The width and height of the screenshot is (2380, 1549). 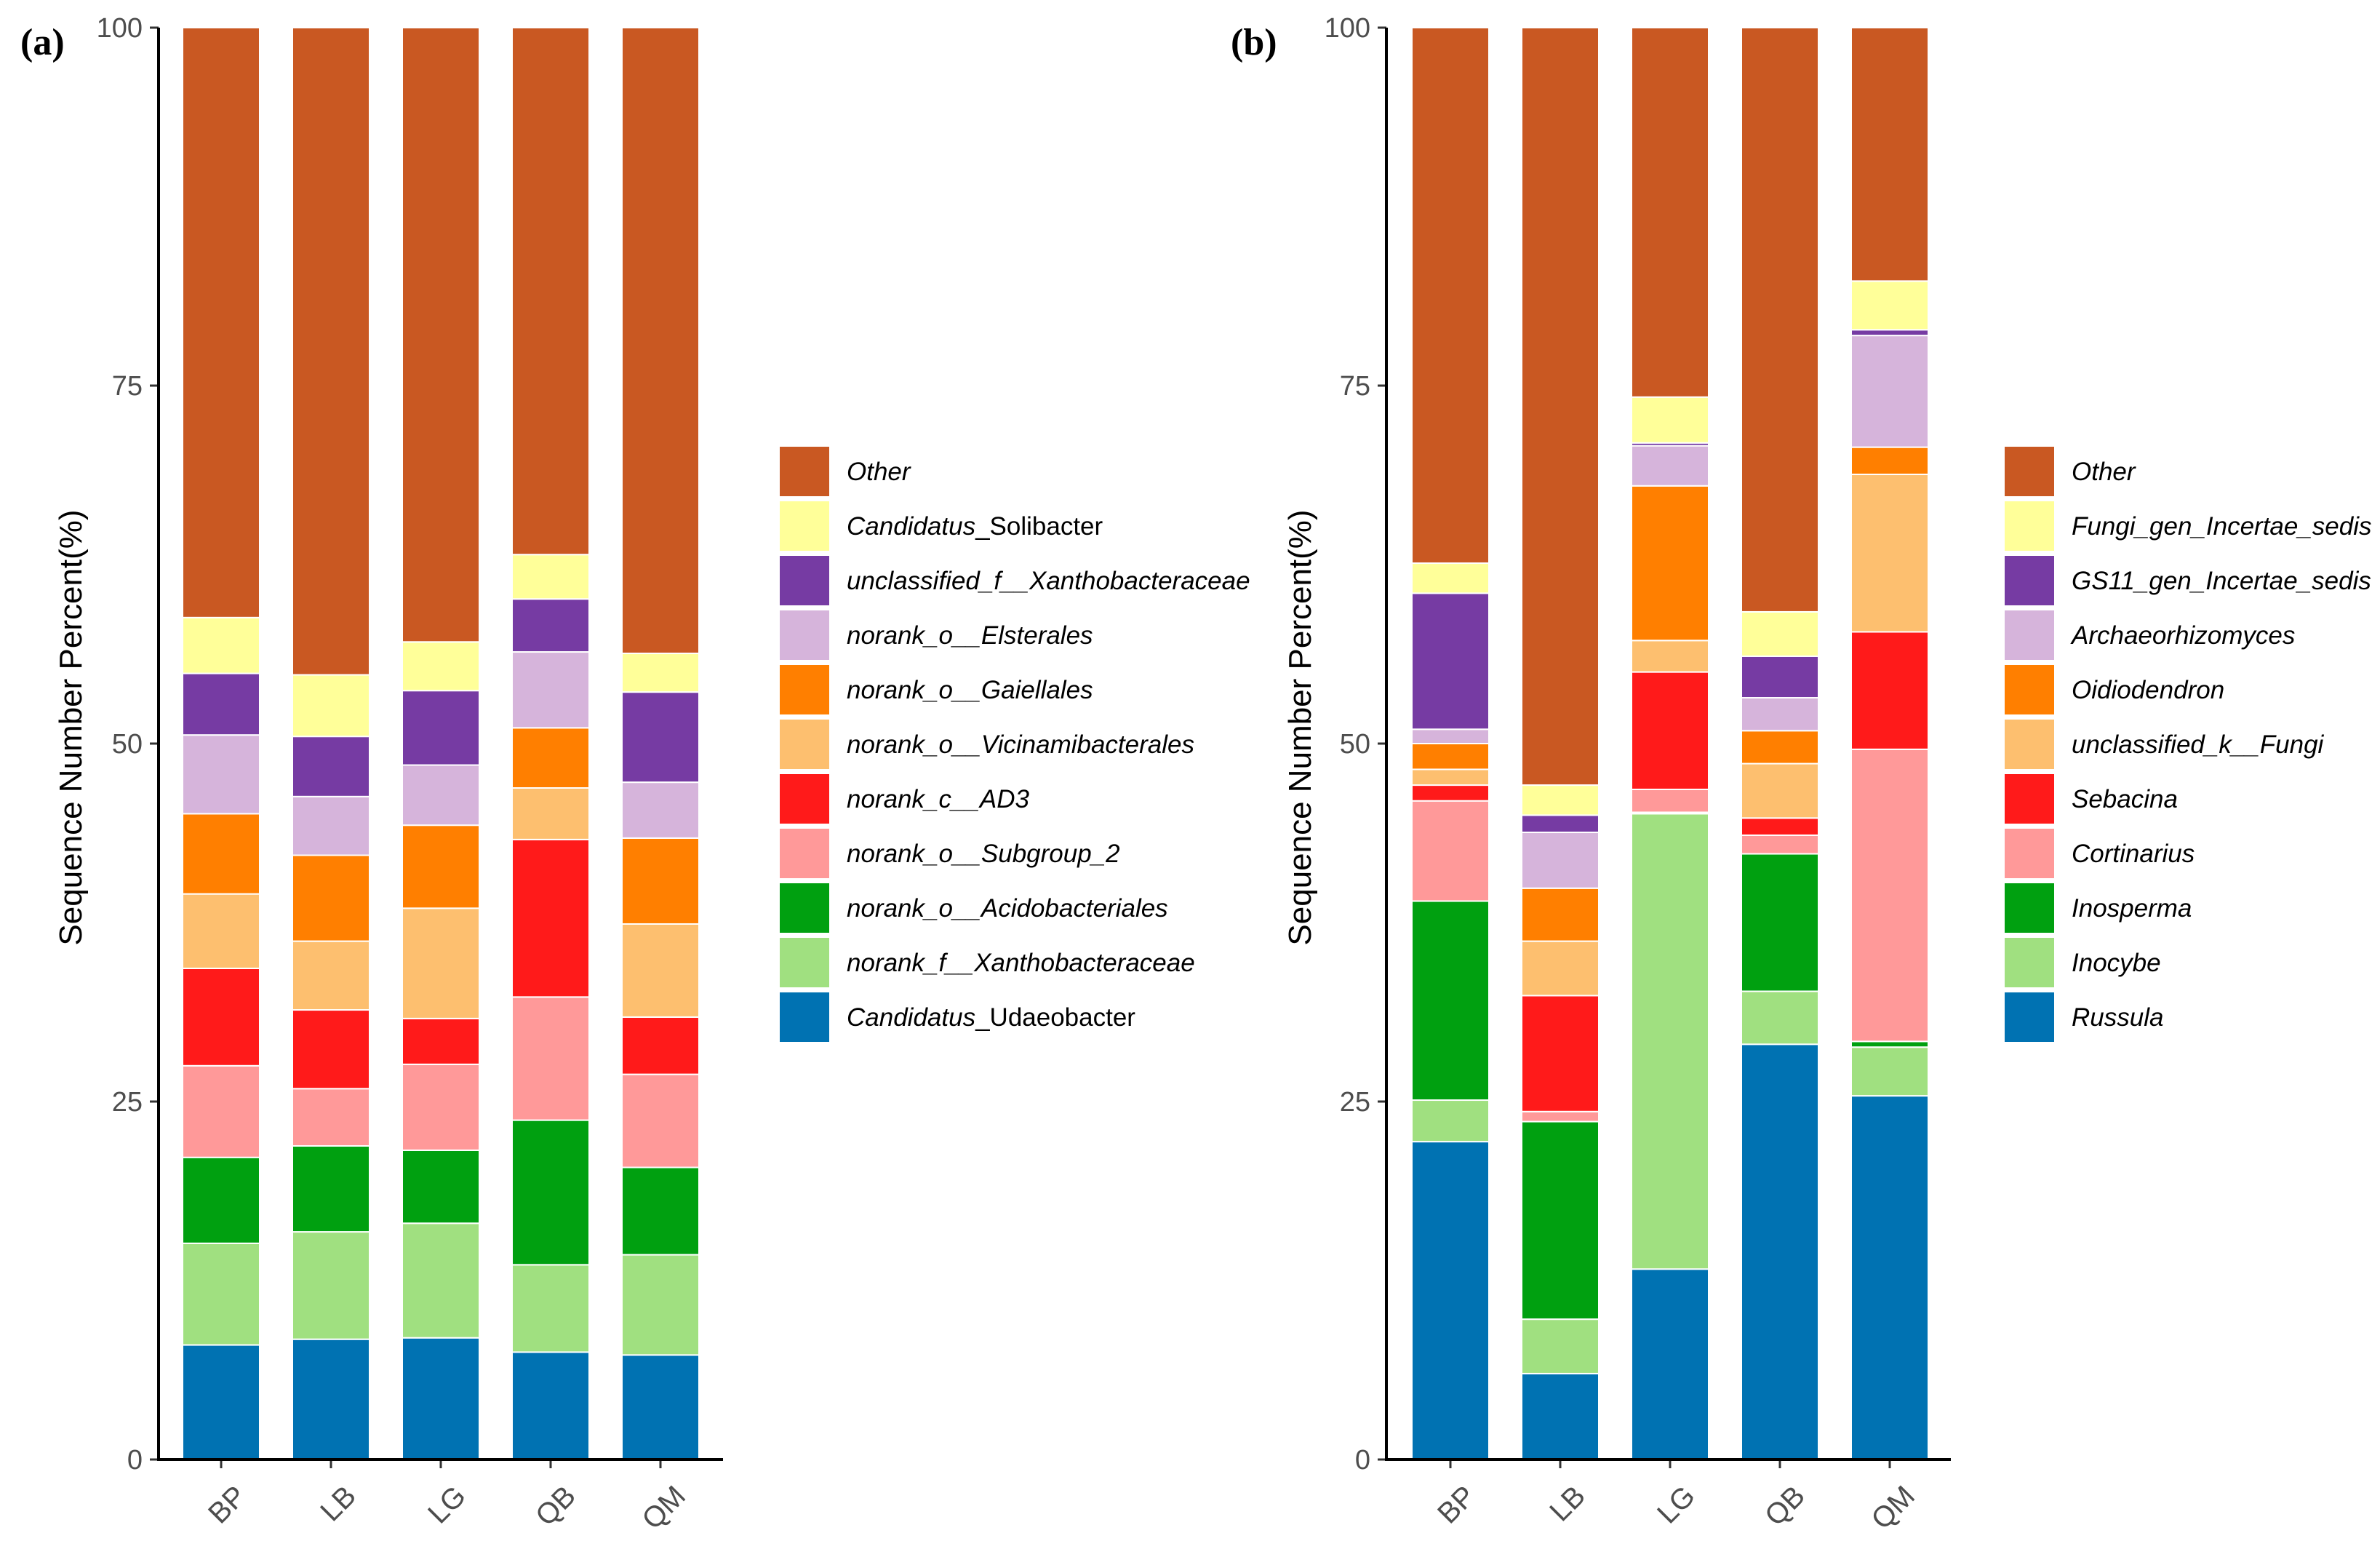 I want to click on legend-label-part: unclassified_k__Fungi, so click(x=2198, y=744).